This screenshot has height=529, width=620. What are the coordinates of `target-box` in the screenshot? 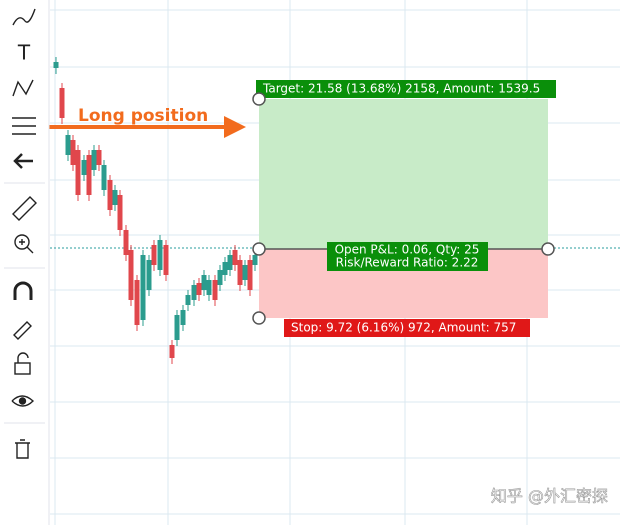 It's located at (406, 89).